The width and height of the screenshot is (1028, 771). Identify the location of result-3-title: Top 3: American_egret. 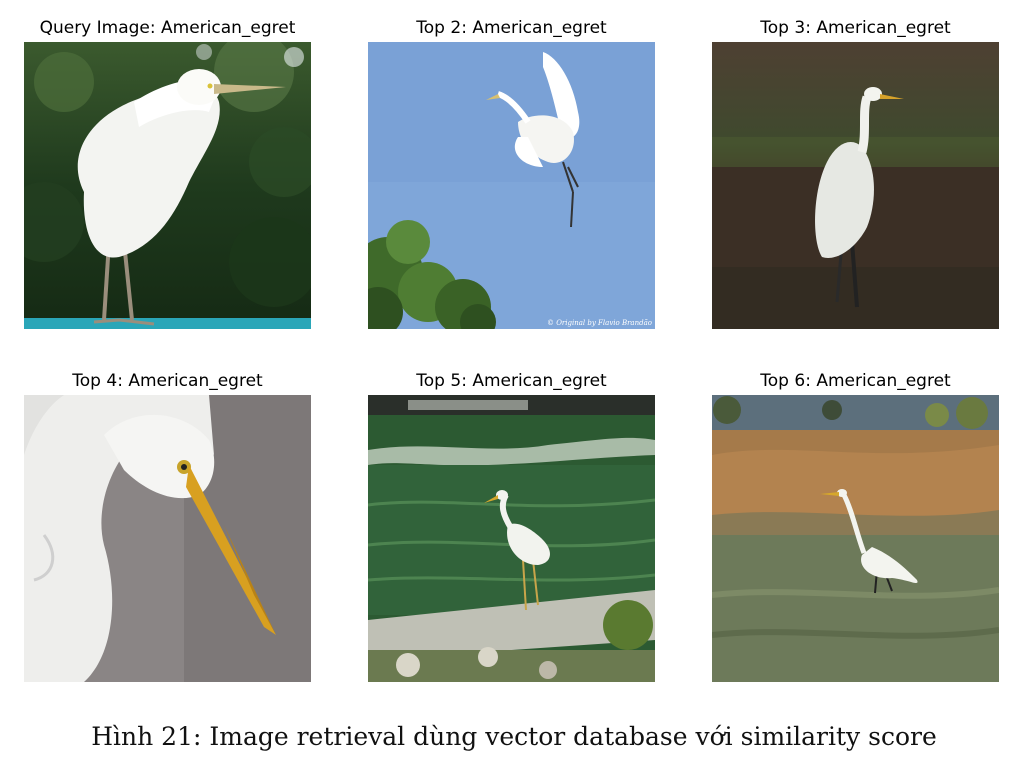
(855, 28).